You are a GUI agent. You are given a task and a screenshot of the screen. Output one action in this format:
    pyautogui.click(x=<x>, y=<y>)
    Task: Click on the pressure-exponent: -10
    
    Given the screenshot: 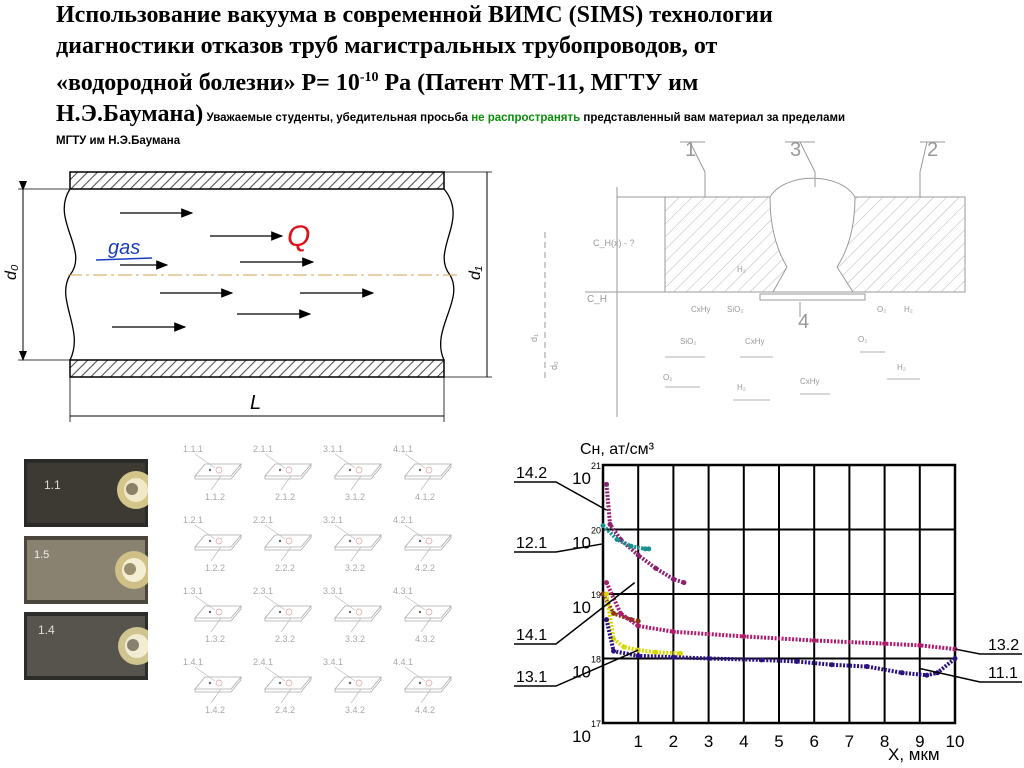 What is the action you would take?
    pyautogui.click(x=369, y=77)
    